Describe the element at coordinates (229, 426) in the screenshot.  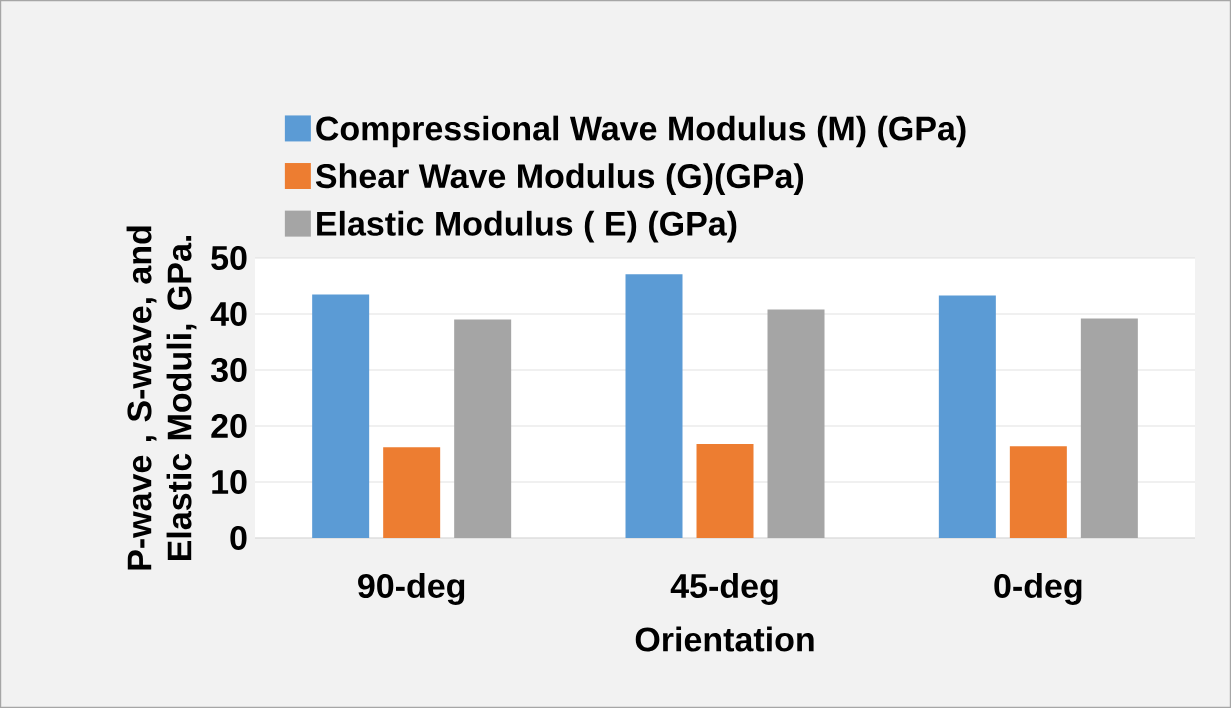
I see `y-tick-label: 20` at that location.